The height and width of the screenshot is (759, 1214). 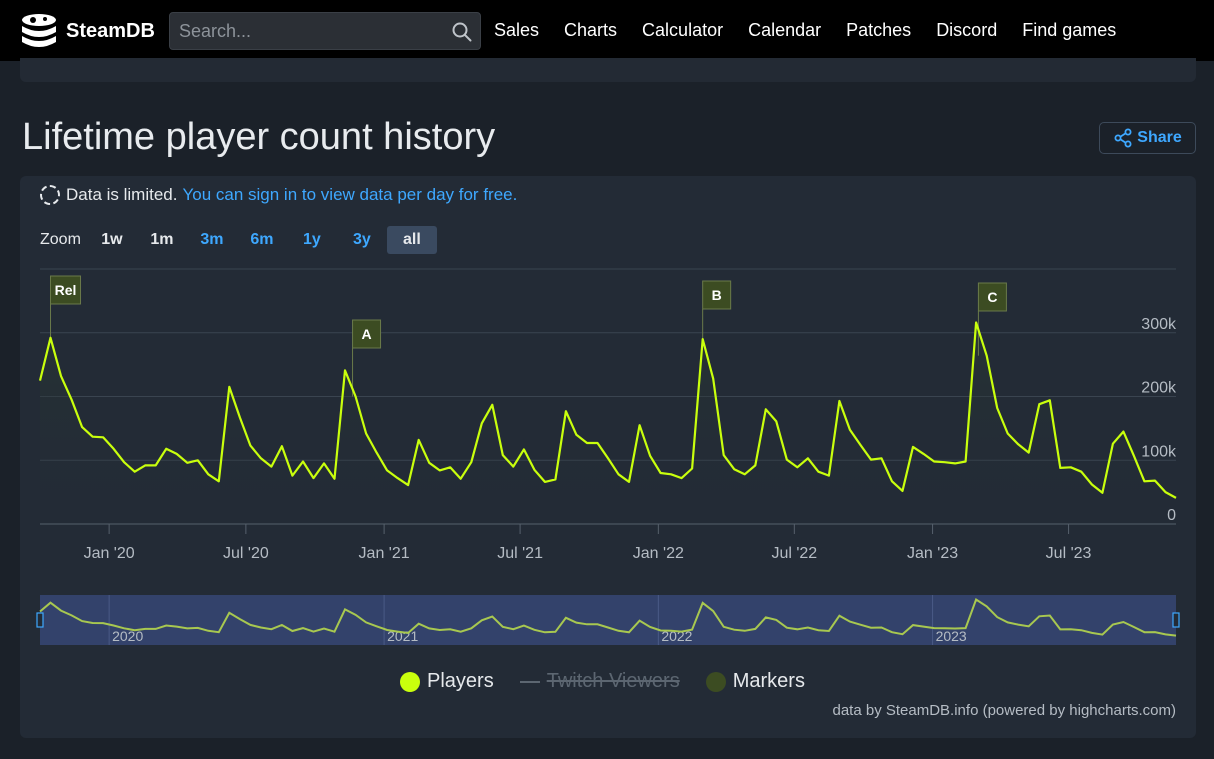 I want to click on chart-markers: Rel A B C, so click(x=528, y=336).